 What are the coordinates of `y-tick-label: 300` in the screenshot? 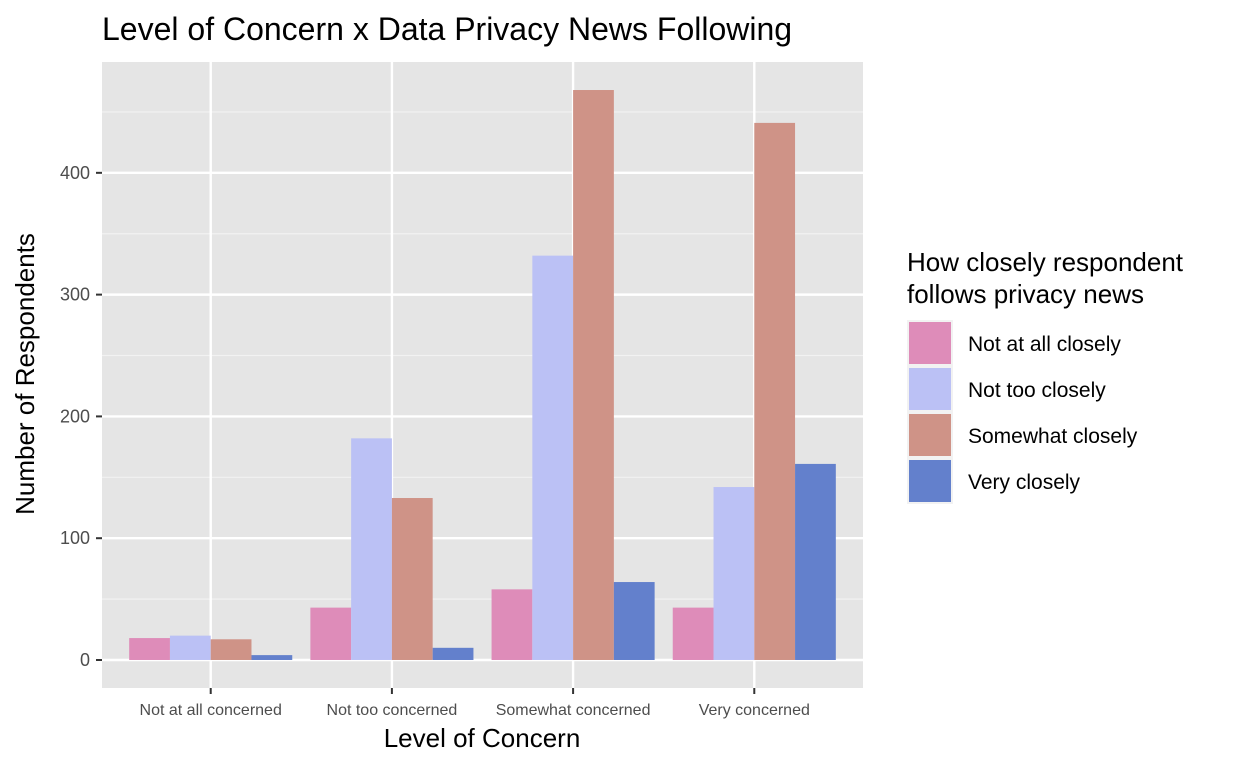 It's located at (75, 295).